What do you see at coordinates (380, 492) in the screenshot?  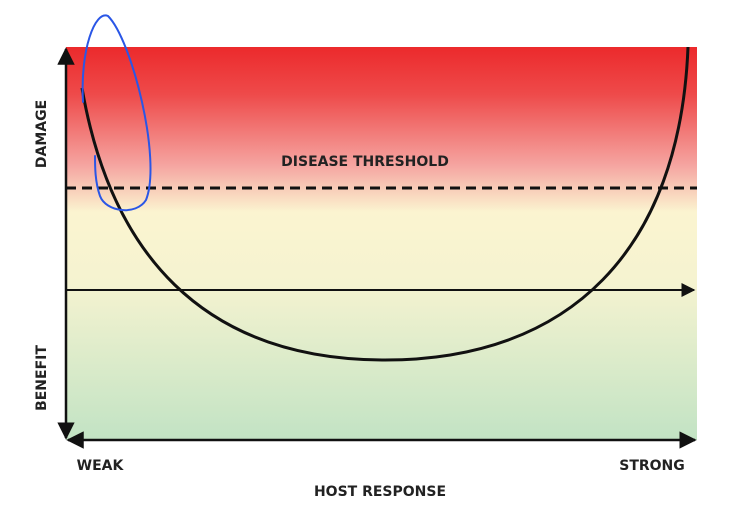 I see `x-title: HOST RESPONSE` at bounding box center [380, 492].